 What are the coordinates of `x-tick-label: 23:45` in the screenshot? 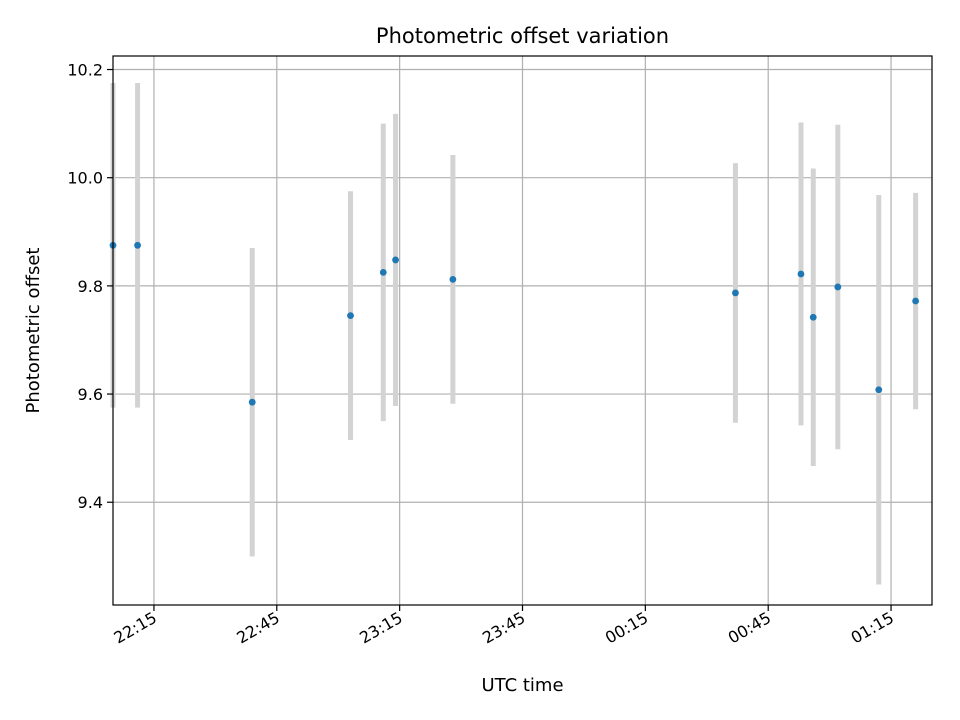 It's located at (503, 628).